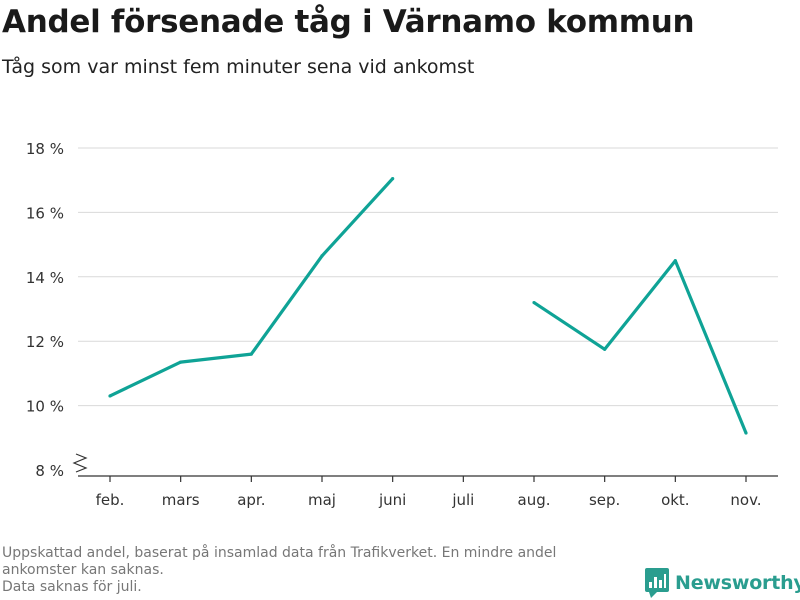  Describe the element at coordinates (45, 149) in the screenshot. I see `y-tick-label: 18 %` at that location.